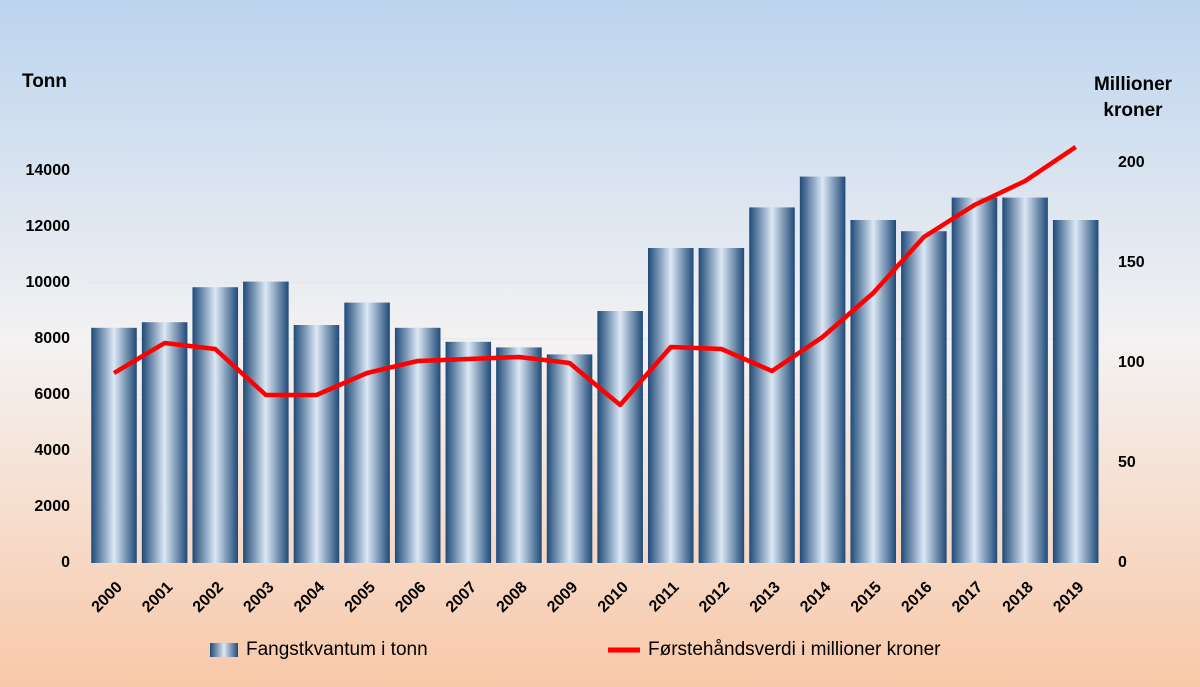 The image size is (1200, 687). I want to click on y2-tick-label: 0, so click(1122, 562).